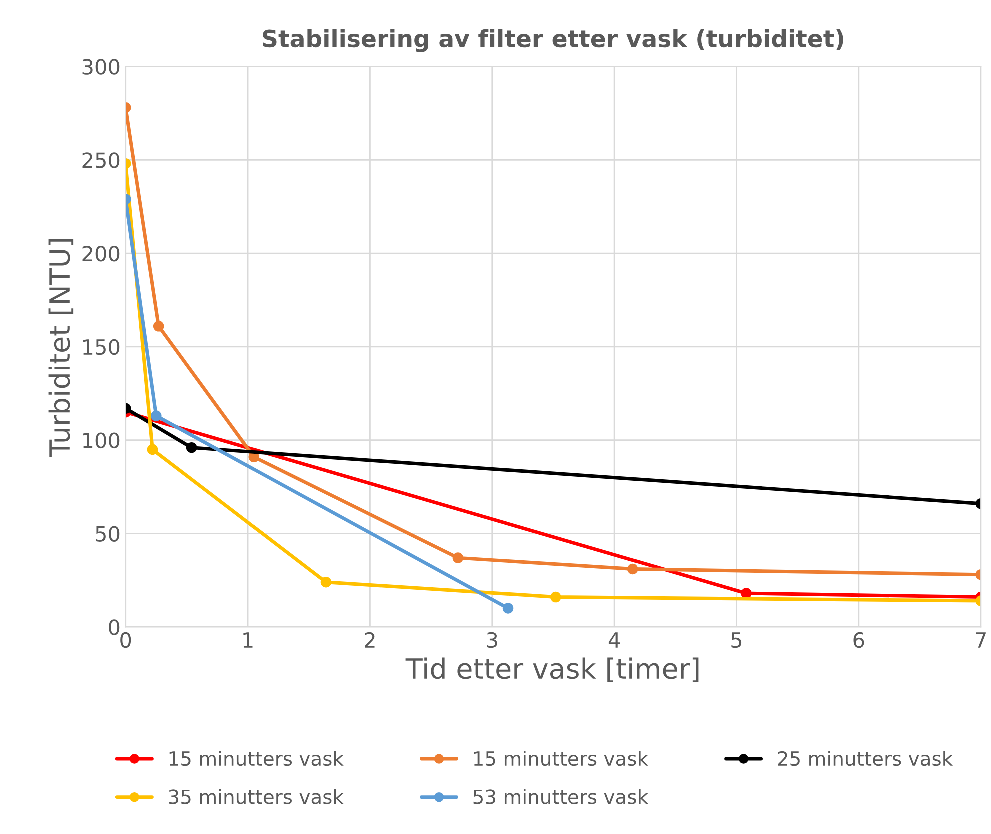  I want to click on y-tick-label: 200, so click(101, 254).